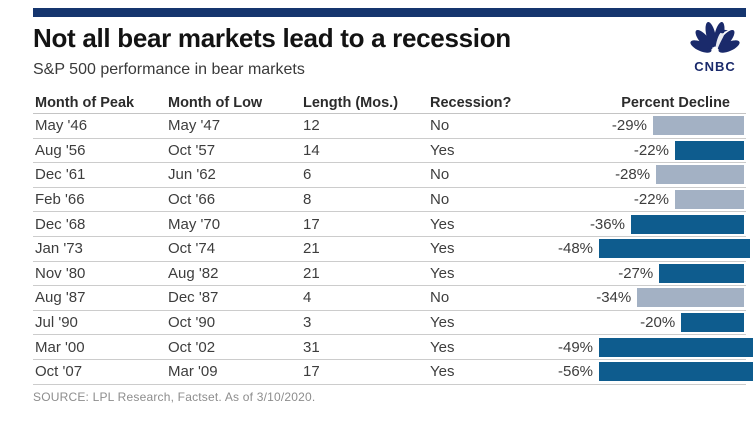 The image size is (753, 427). What do you see at coordinates (192, 347) in the screenshot?
I see `cell-month-of-low: Oct '02` at bounding box center [192, 347].